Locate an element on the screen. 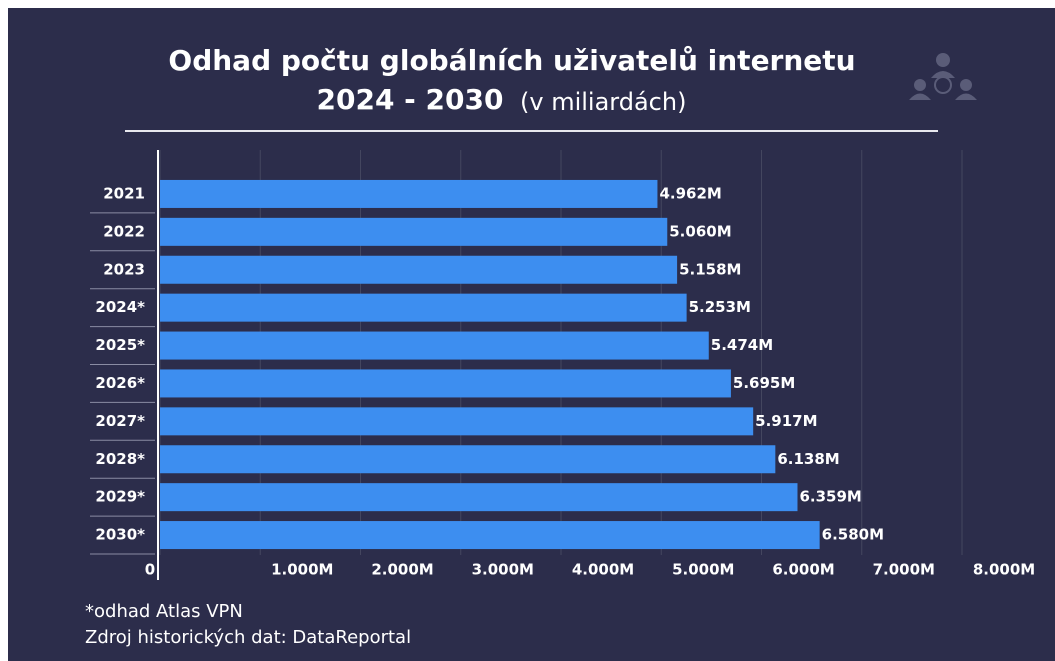  y-tick-label: 2023 is located at coordinates (124, 269).